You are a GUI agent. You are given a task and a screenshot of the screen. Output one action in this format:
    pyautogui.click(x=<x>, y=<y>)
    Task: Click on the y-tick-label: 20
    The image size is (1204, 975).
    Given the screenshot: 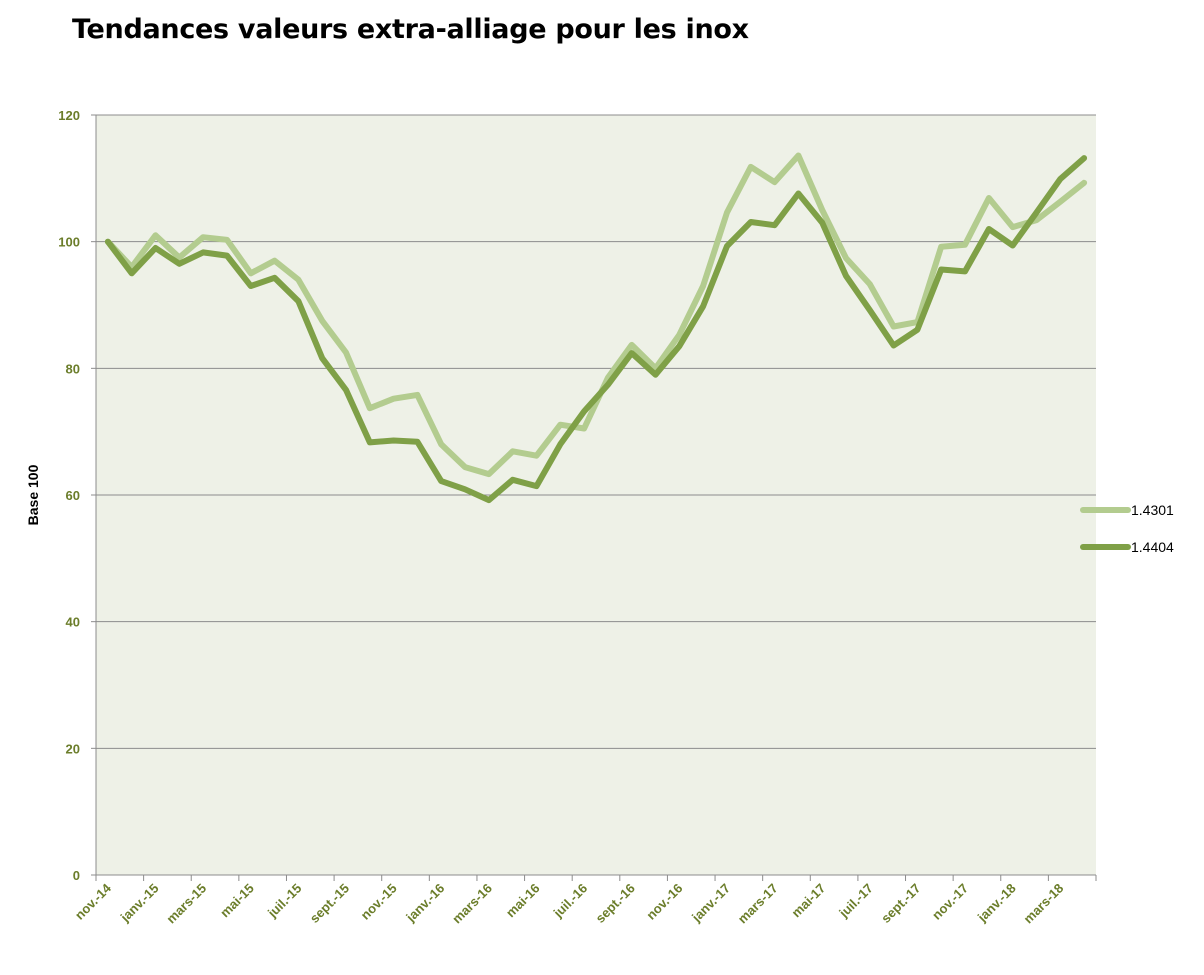 What is the action you would take?
    pyautogui.click(x=73, y=748)
    